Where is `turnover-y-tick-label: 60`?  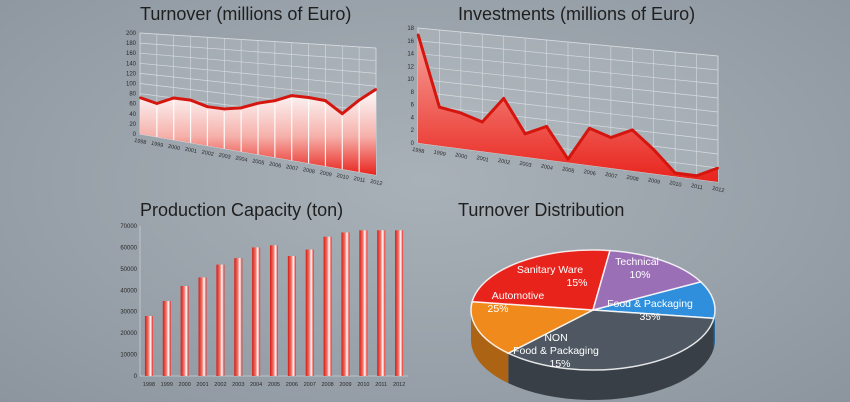 turnover-y-tick-label: 60 is located at coordinates (132, 105).